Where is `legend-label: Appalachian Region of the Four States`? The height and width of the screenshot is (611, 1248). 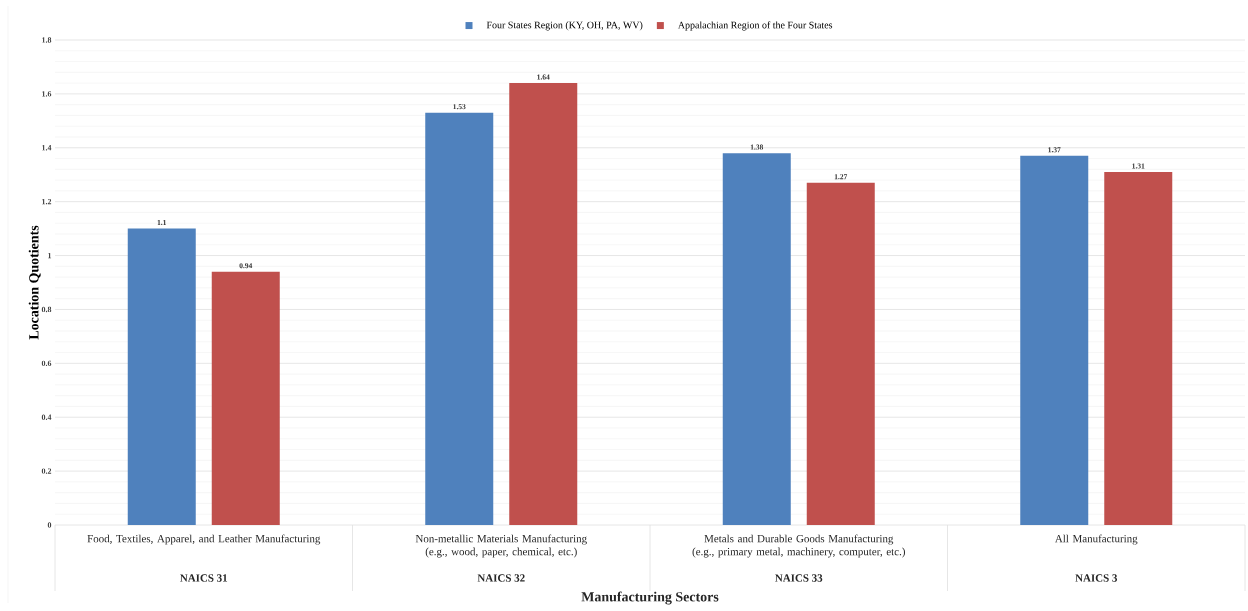
legend-label: Appalachian Region of the Four States is located at coordinates (755, 26).